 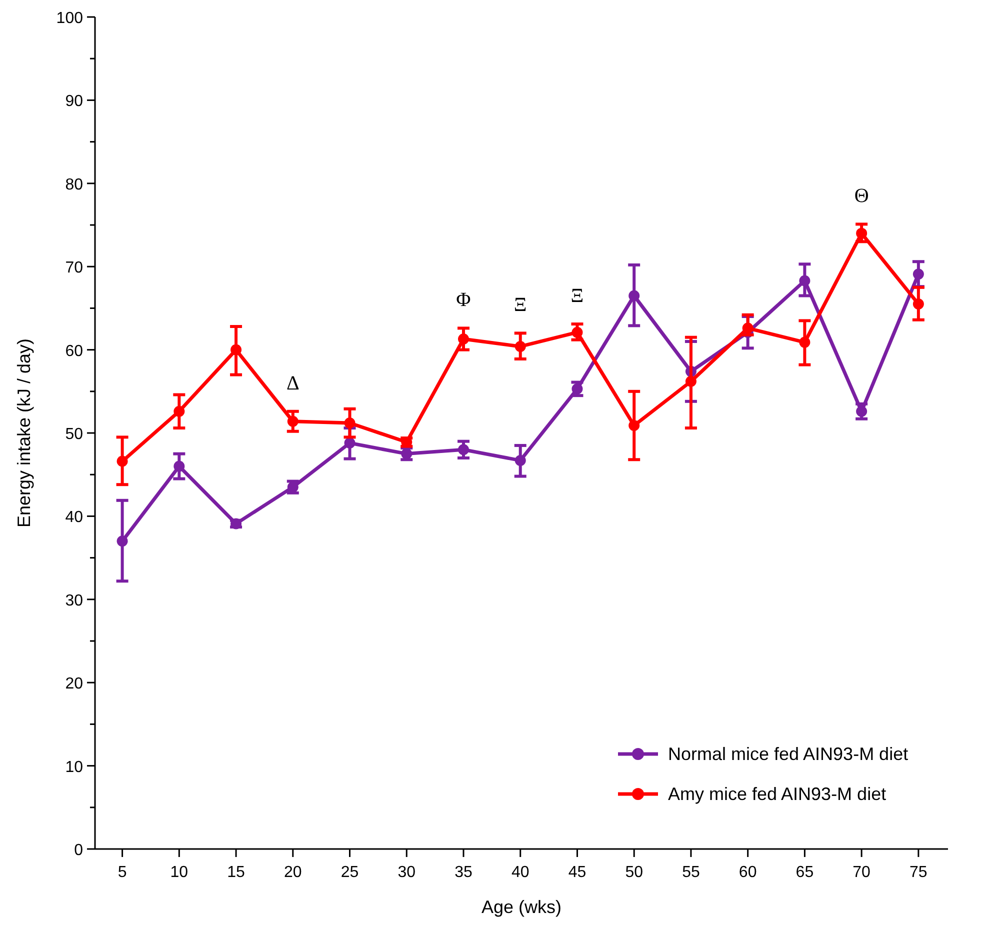 What do you see at coordinates (74, 517) in the screenshot?
I see `y-tick-label: 40` at bounding box center [74, 517].